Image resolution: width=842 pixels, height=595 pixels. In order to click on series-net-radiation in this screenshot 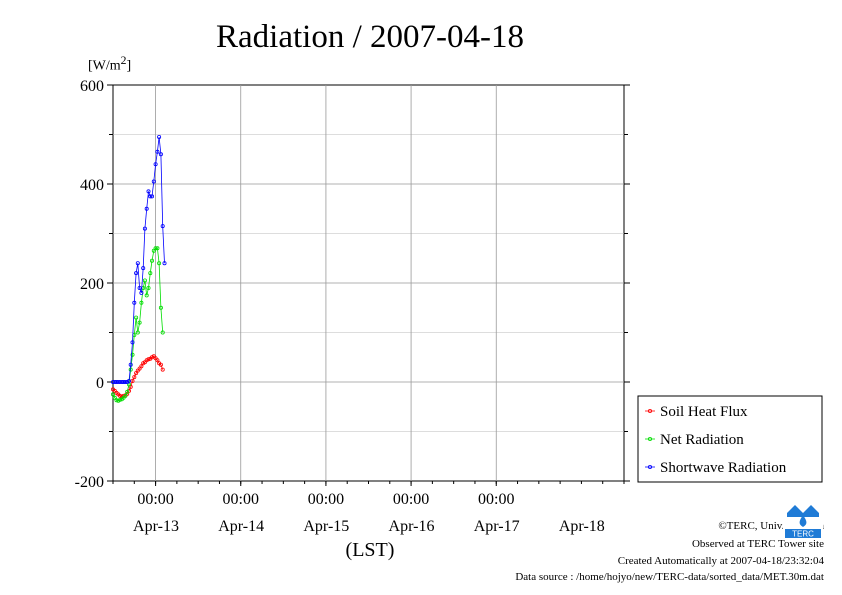, I will do `click(138, 324)`.